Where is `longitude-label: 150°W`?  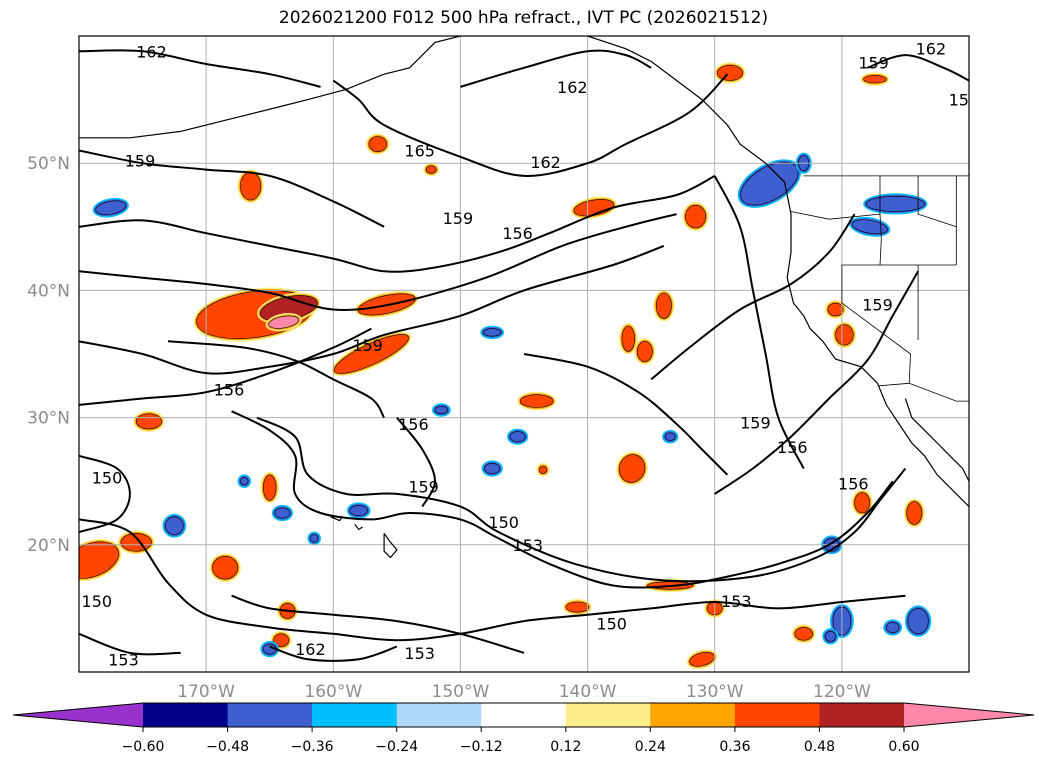
longitude-label: 150°W is located at coordinates (461, 692).